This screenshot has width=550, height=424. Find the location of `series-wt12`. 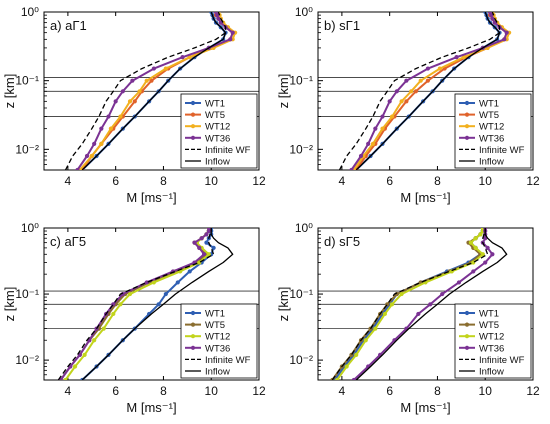

series-wt12 is located at coordinates (410, 304).